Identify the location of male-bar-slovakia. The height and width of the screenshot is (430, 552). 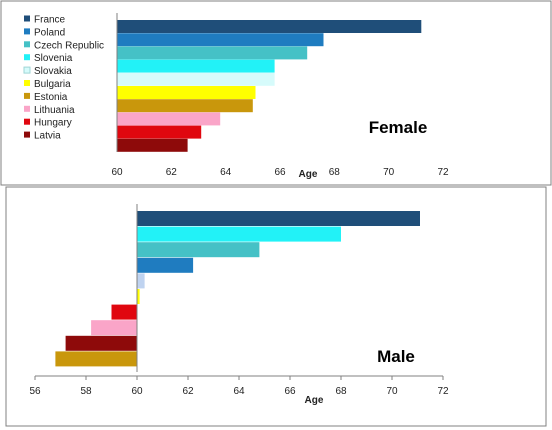
(141, 281).